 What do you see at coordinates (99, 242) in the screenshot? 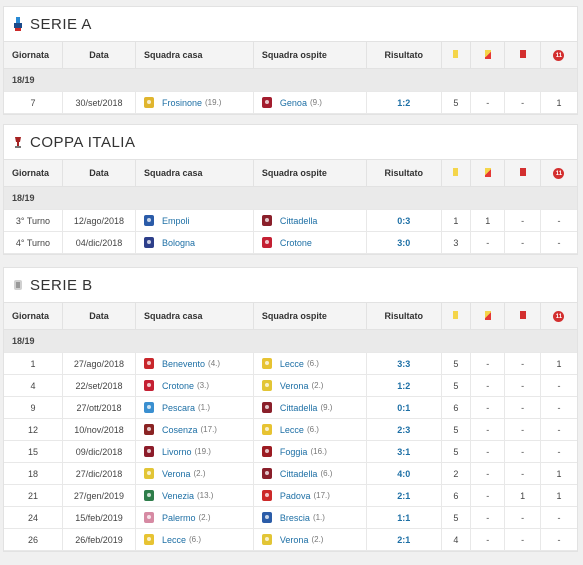
I see `date-cell: 04/dic/2018` at bounding box center [99, 242].